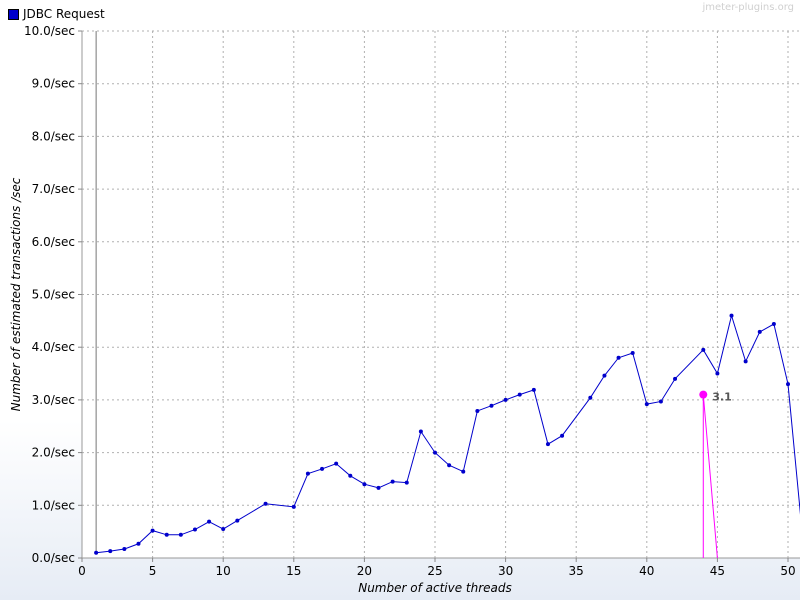  I want to click on y-tick-label: 9.0/sec, so click(53, 84).